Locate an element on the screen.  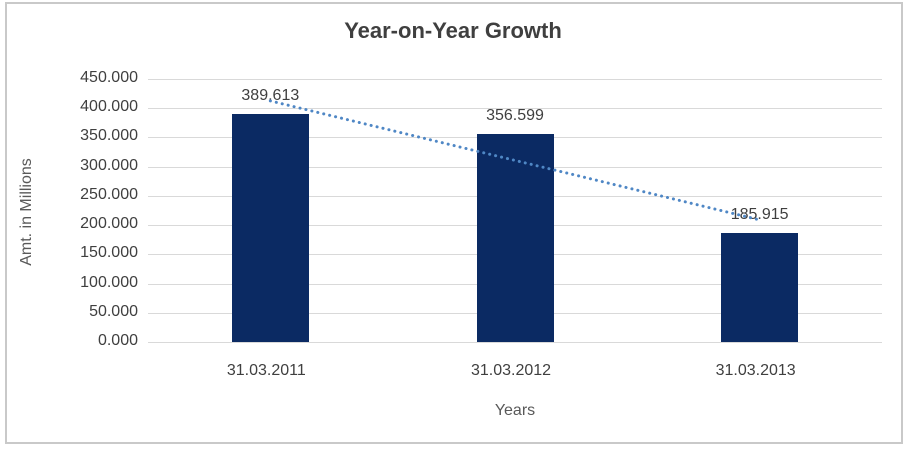
y-tick-label: 300.000 is located at coordinates (109, 165).